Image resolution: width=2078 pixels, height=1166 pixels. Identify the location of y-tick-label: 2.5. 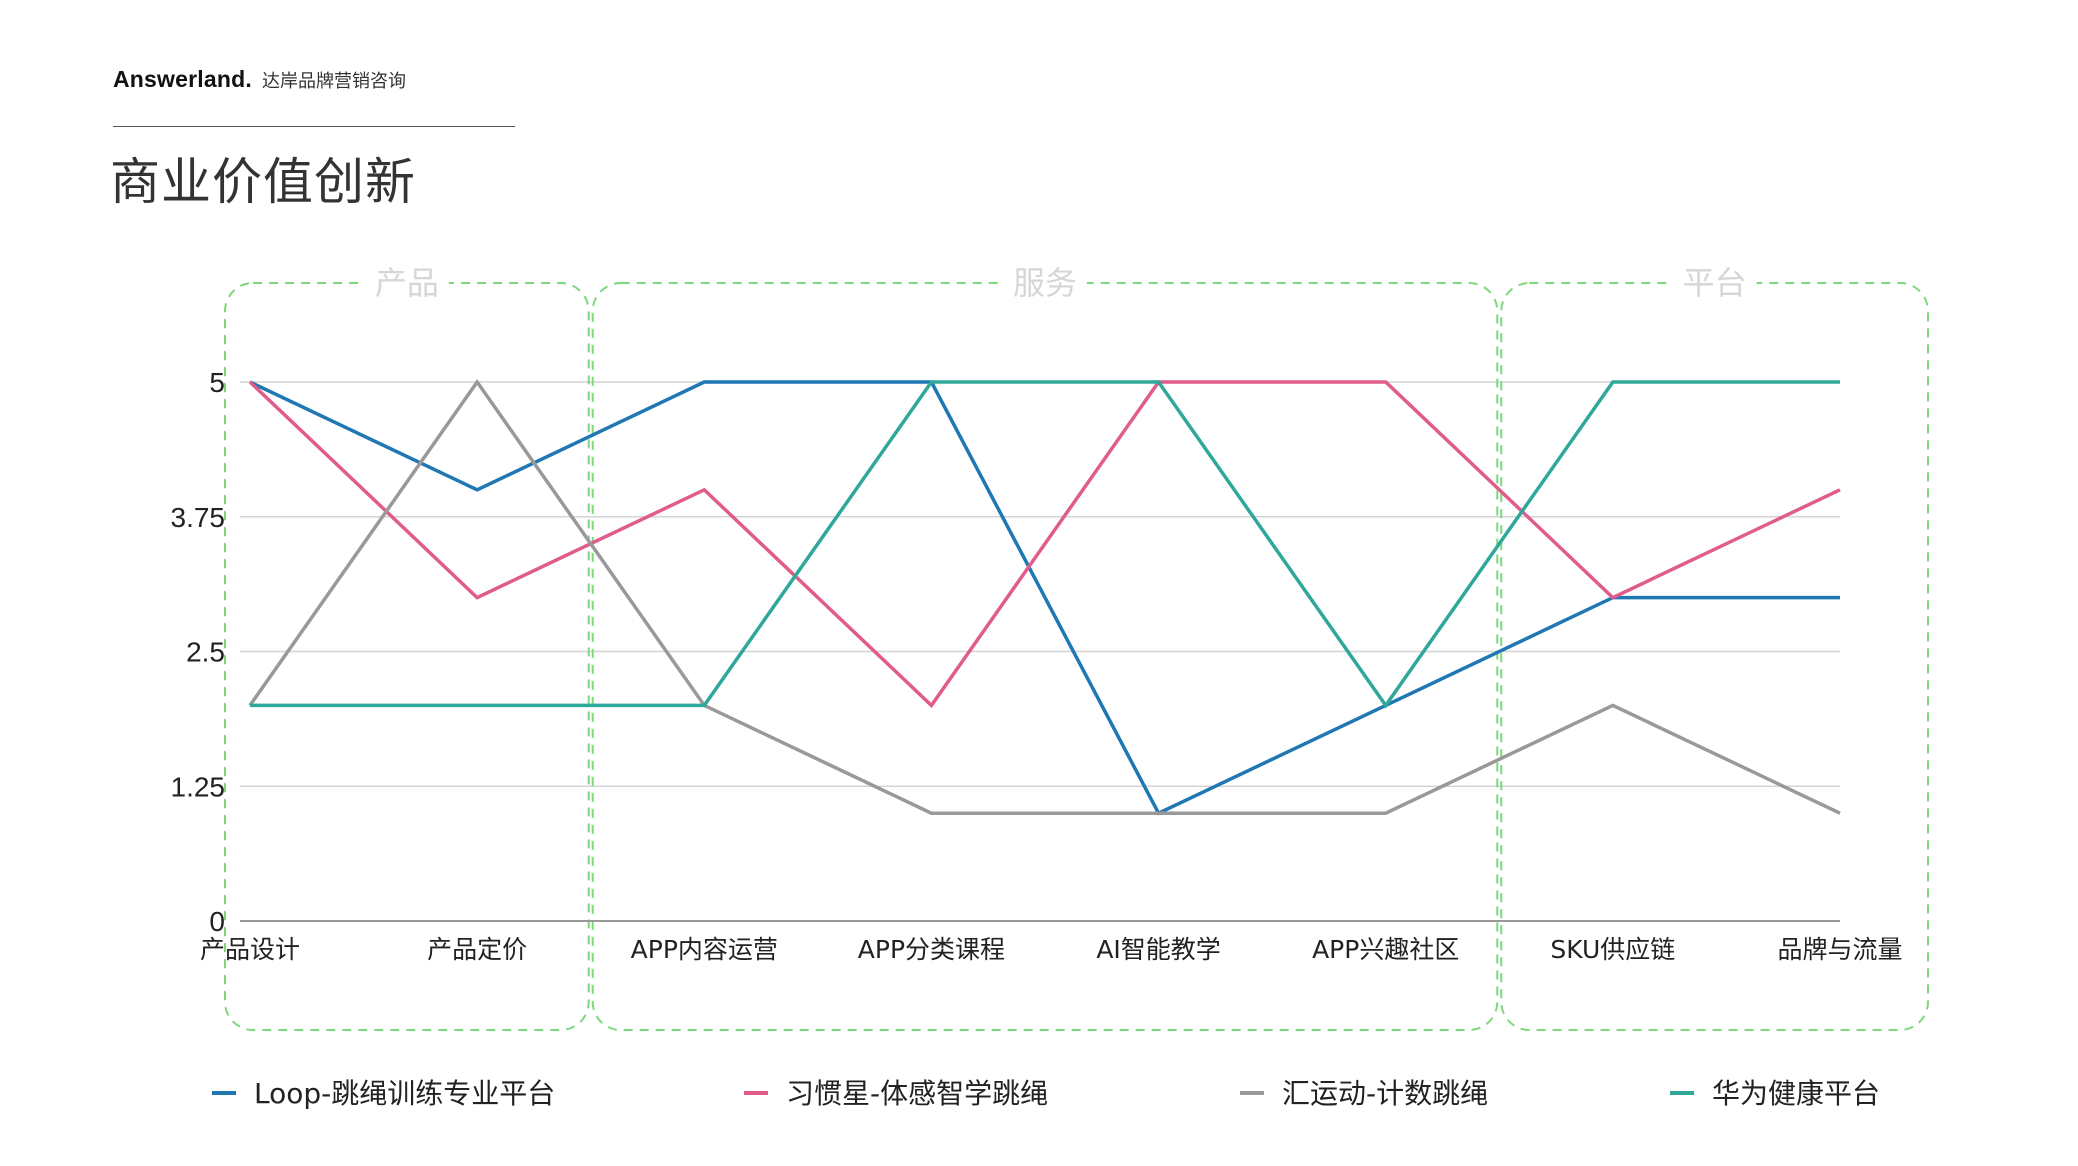
(205, 652).